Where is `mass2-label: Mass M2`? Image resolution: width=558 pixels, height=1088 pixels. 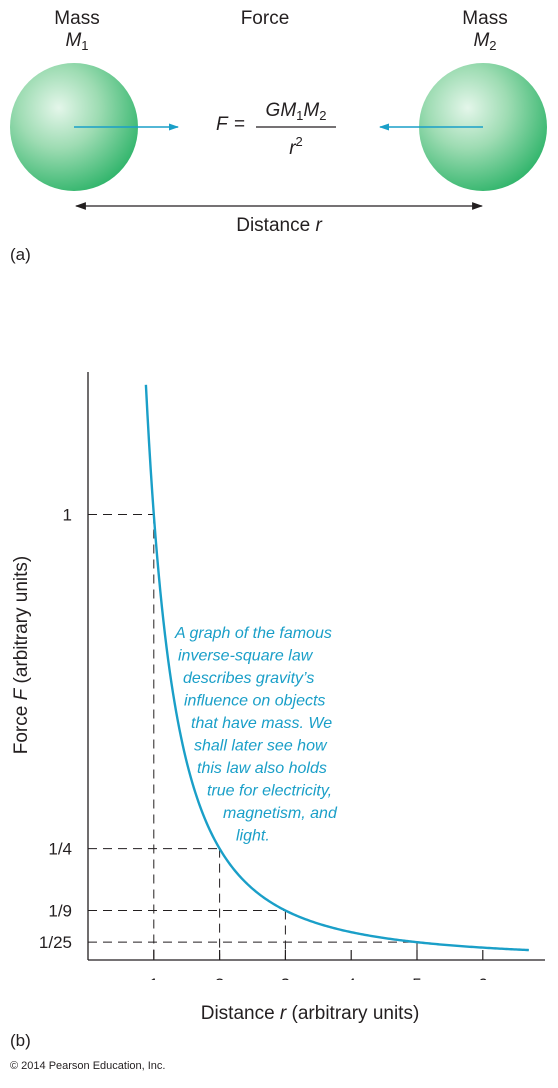 mass2-label: Mass M2 is located at coordinates (485, 32).